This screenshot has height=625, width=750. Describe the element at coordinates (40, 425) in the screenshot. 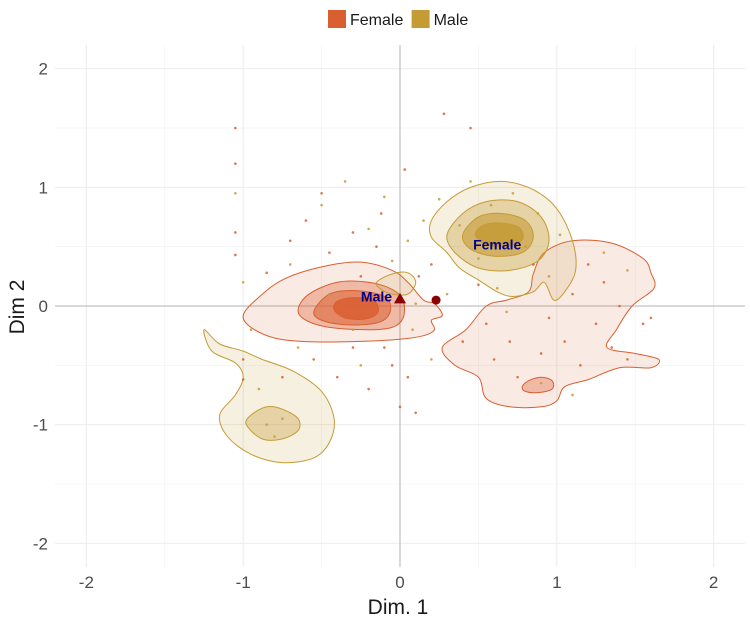

I see `y-tick-label: -1` at that location.